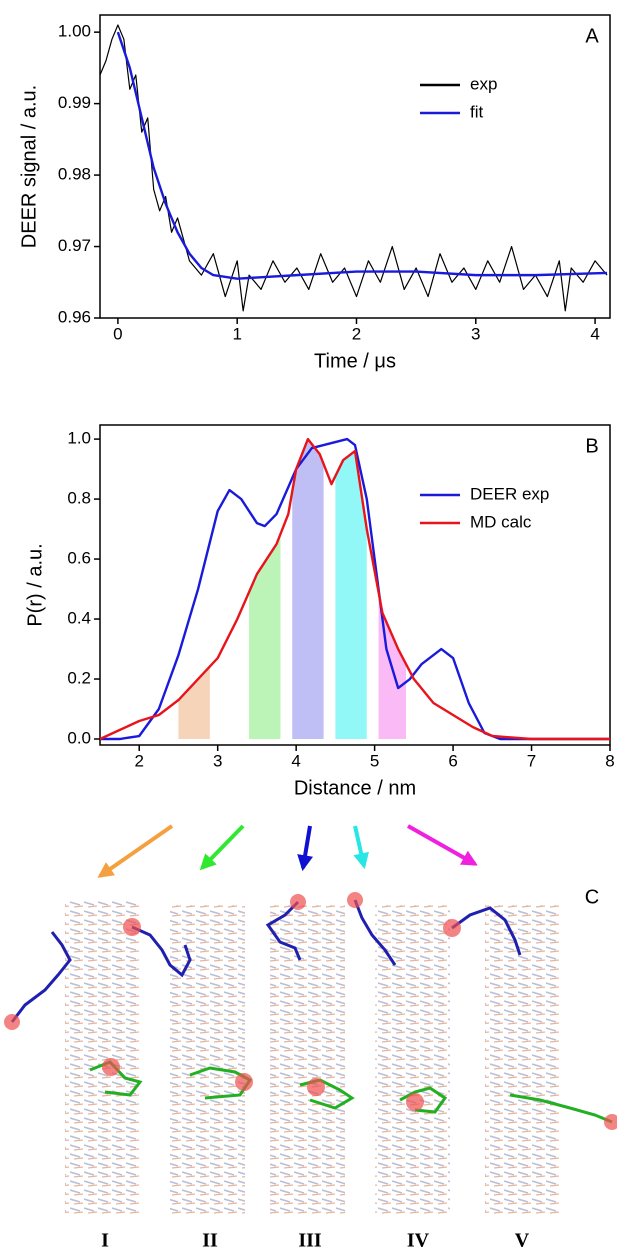 This screenshot has height=1259, width=617. I want to click on y-tick-label: 0.99, so click(74, 102).